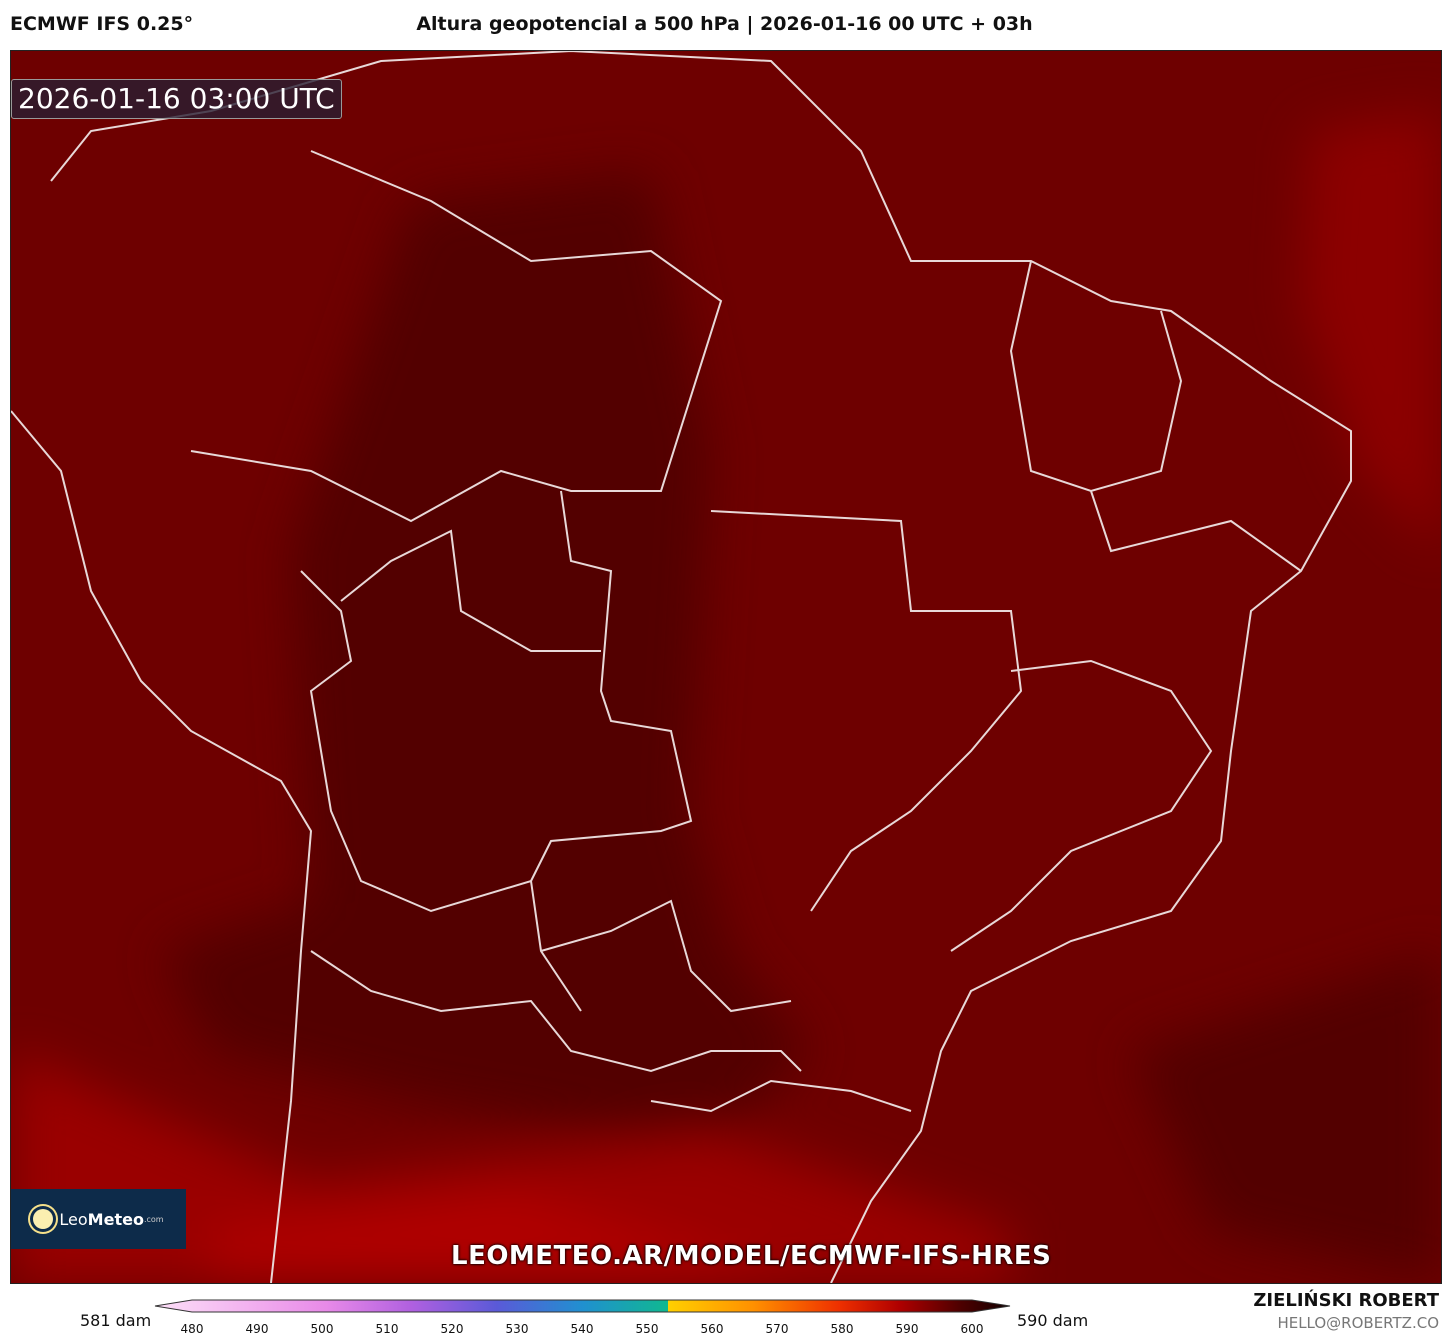 The image size is (1449, 1338). What do you see at coordinates (115, 1219) in the screenshot?
I see `logo-text-meteo: Meteo` at bounding box center [115, 1219].